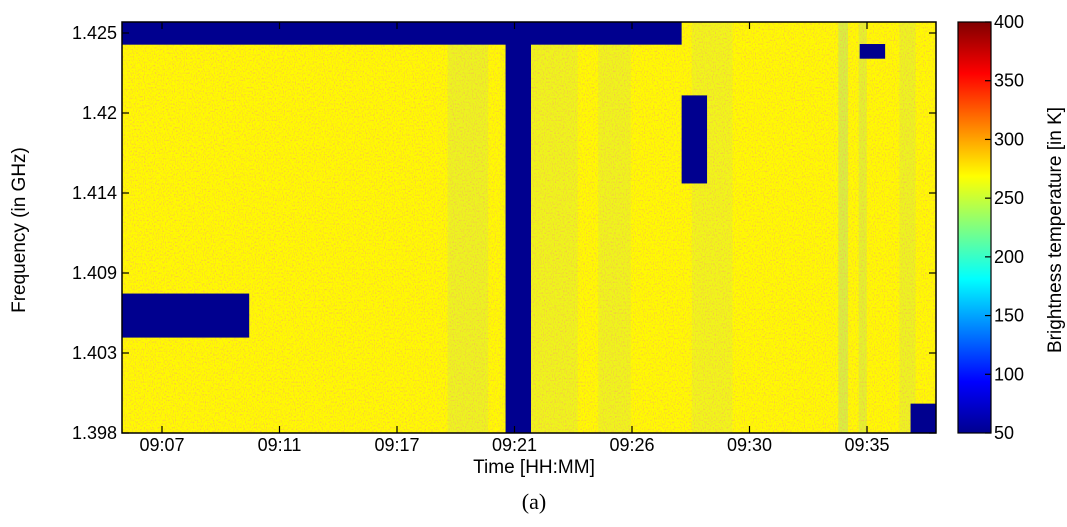  I want to click on colorbar-ticks: 50 100 150 200 250 300 350 400, so click(1004, 227).